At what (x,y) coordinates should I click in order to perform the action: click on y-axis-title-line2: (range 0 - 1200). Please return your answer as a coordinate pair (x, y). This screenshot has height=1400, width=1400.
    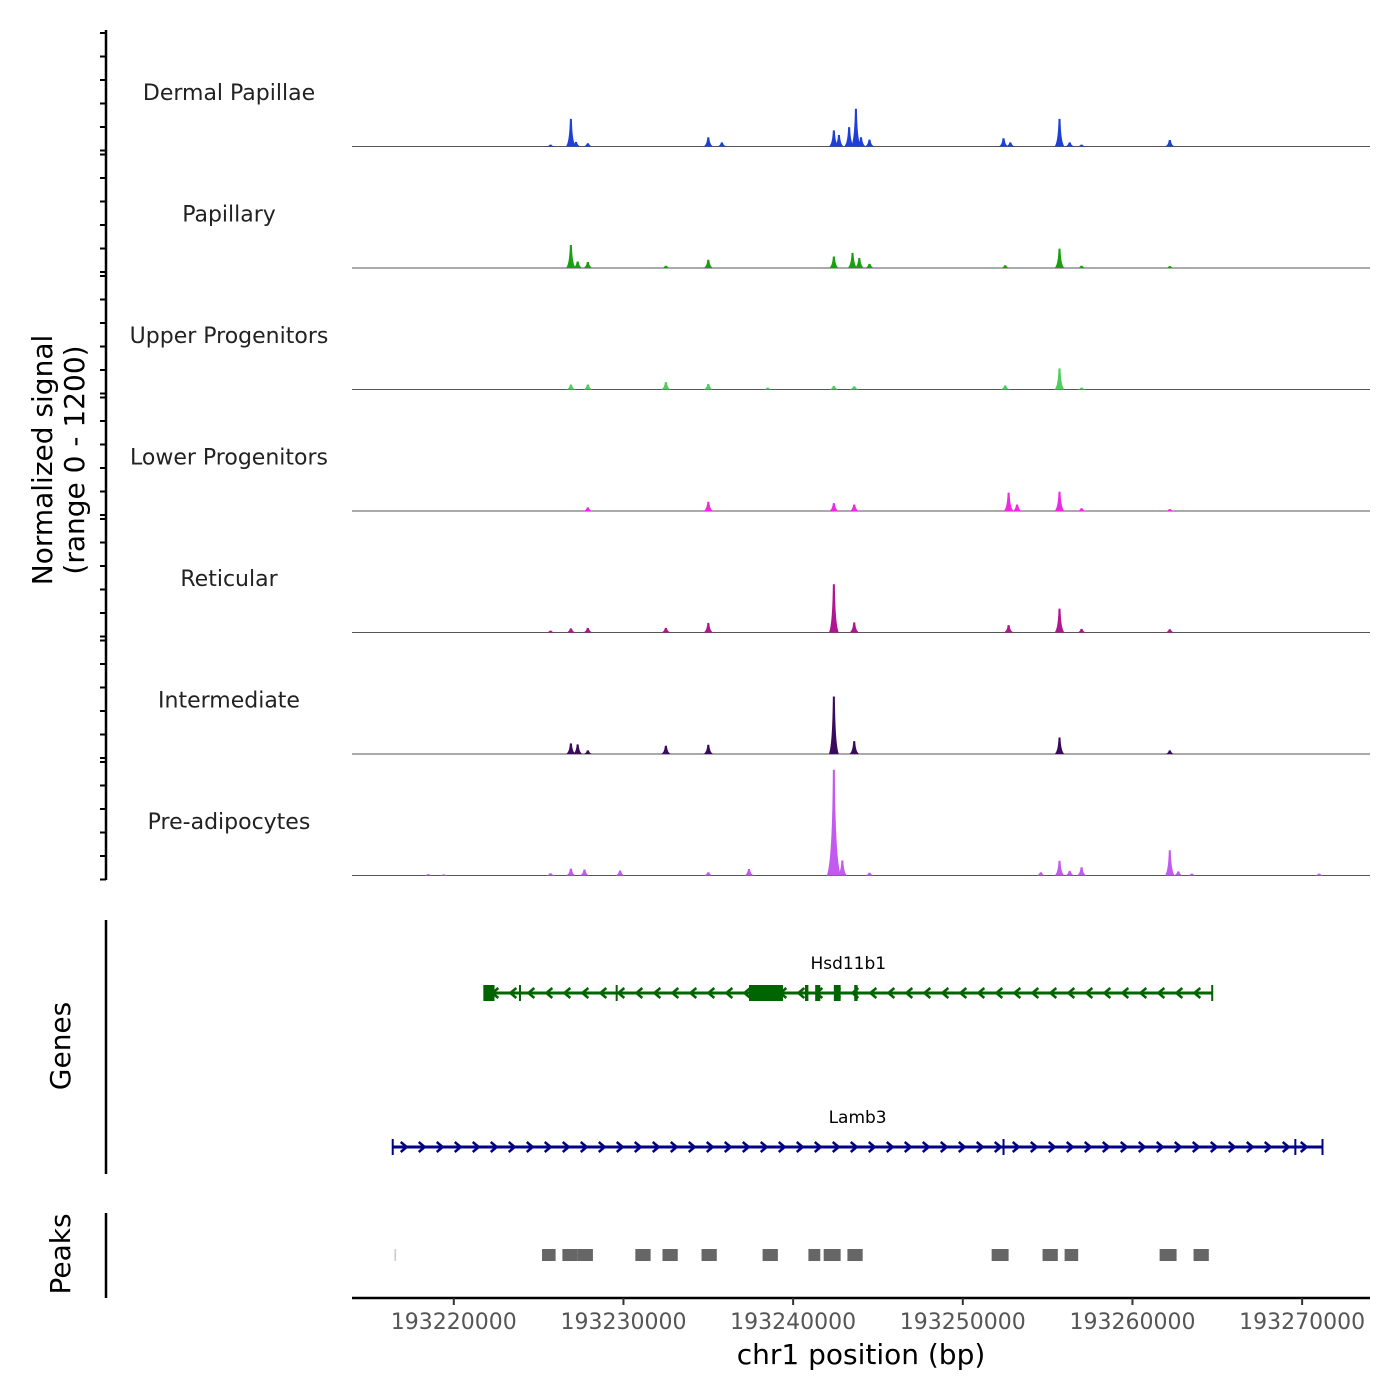
    Looking at the image, I should click on (74, 459).